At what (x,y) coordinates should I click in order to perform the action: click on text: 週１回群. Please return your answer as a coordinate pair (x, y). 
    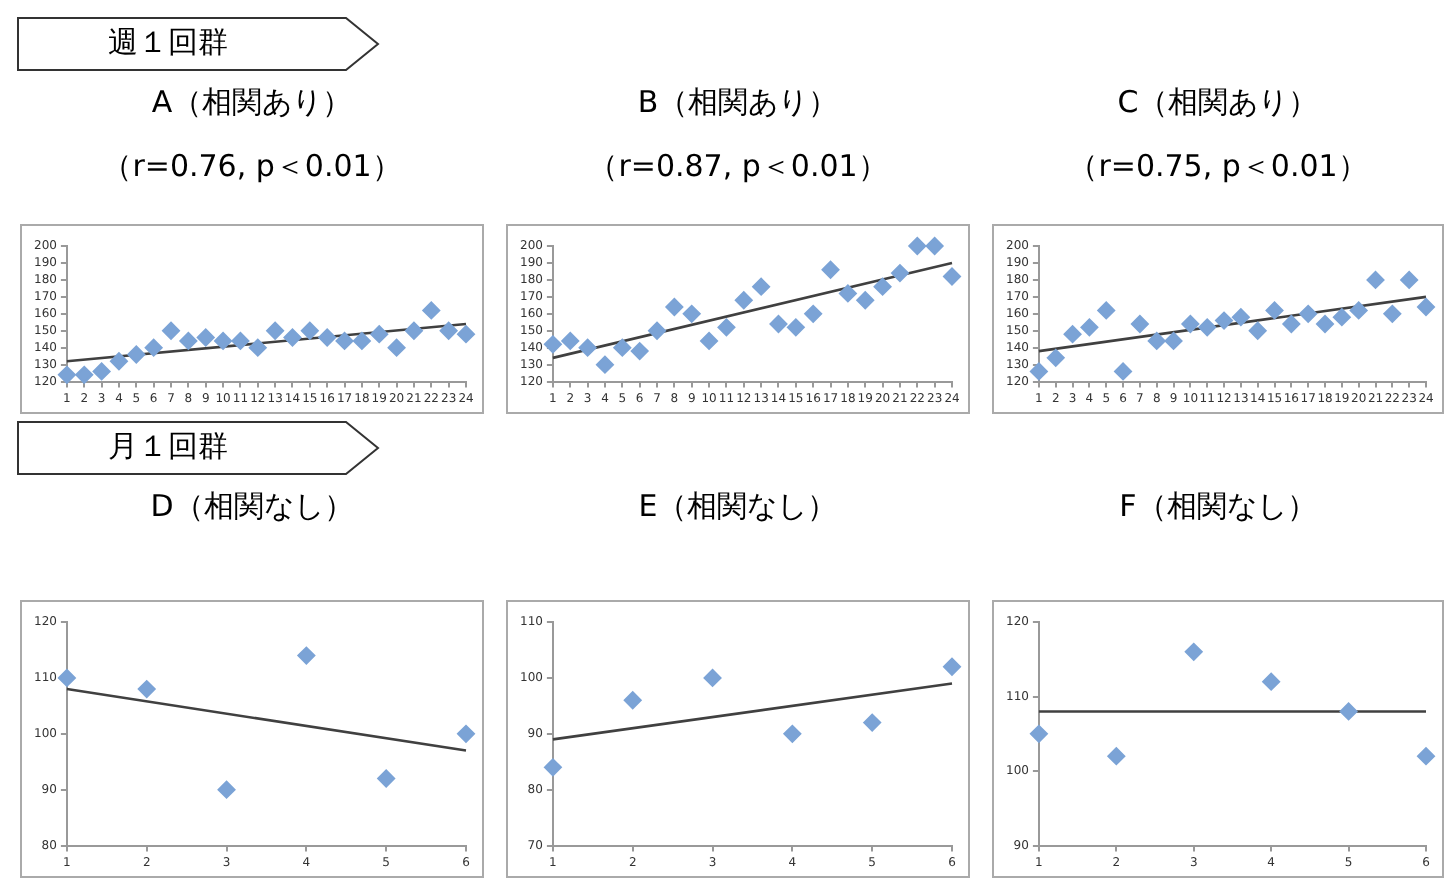
    Looking at the image, I should click on (168, 43).